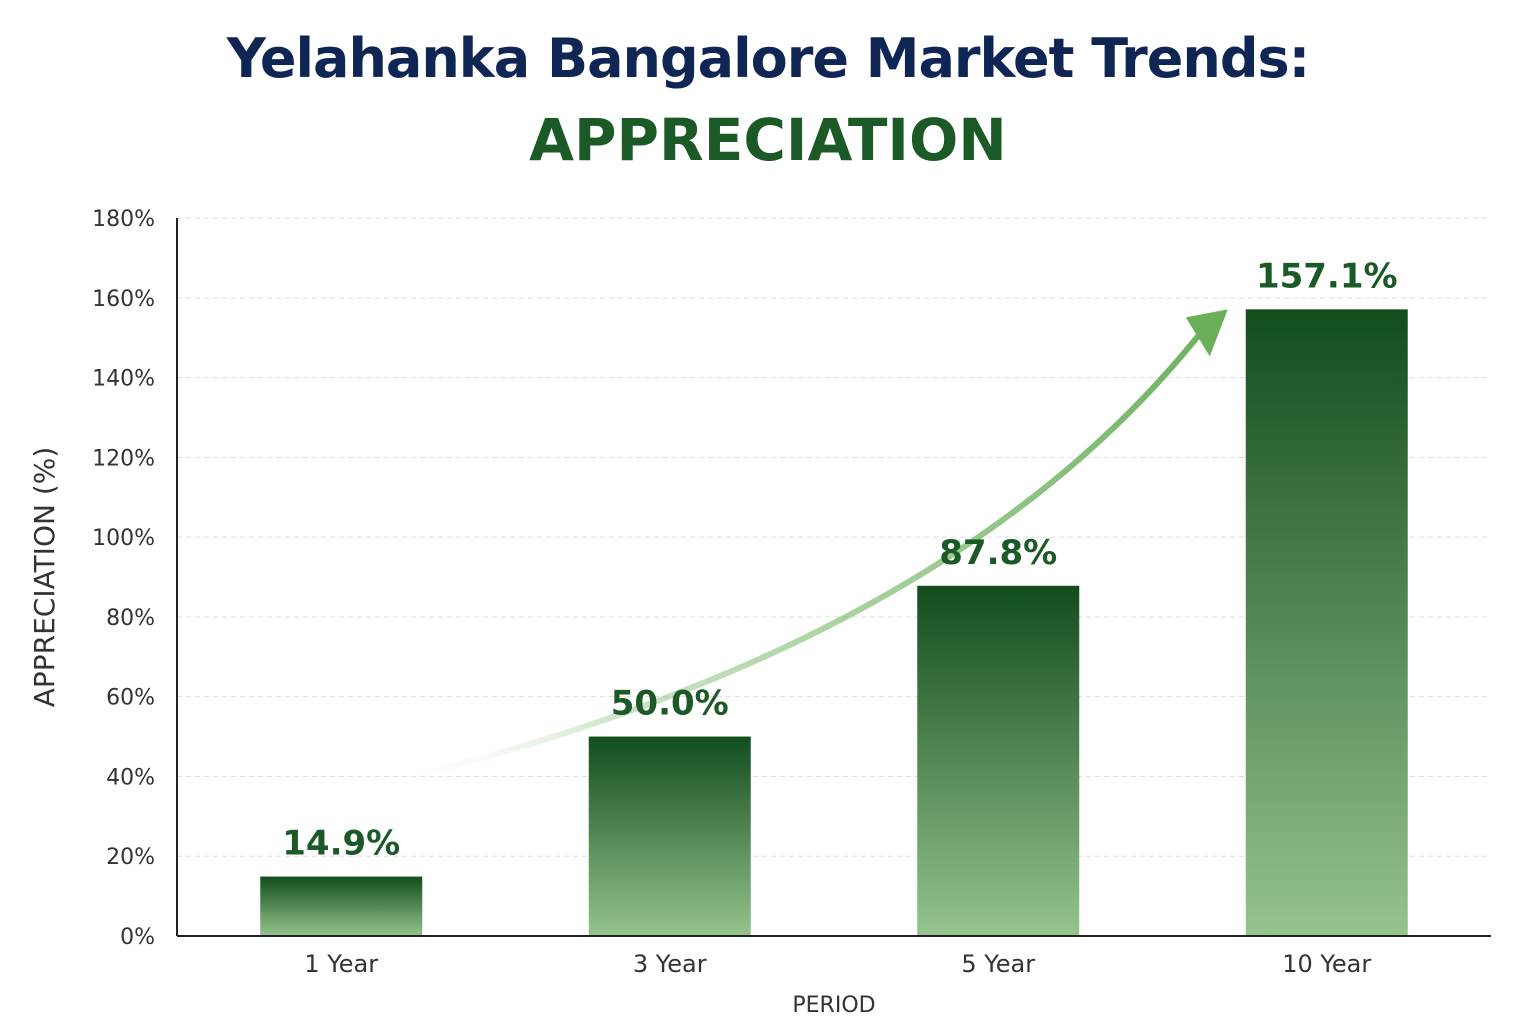 The height and width of the screenshot is (1024, 1536). Describe the element at coordinates (130, 857) in the screenshot. I see `y-tick-label: 20%` at that location.